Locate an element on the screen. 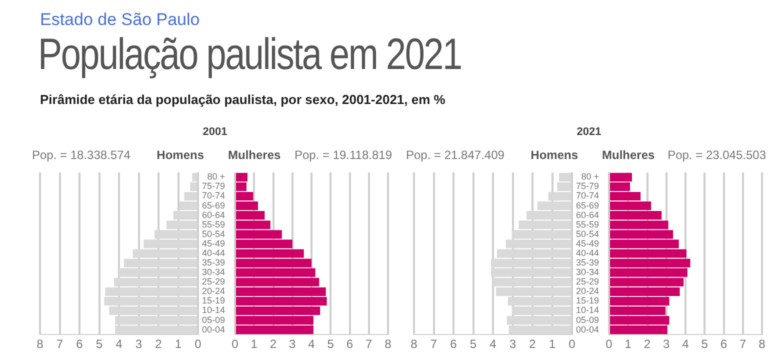 This screenshot has height=358, width=779. text: Pop. = 18.338.574 is located at coordinates (81, 155).